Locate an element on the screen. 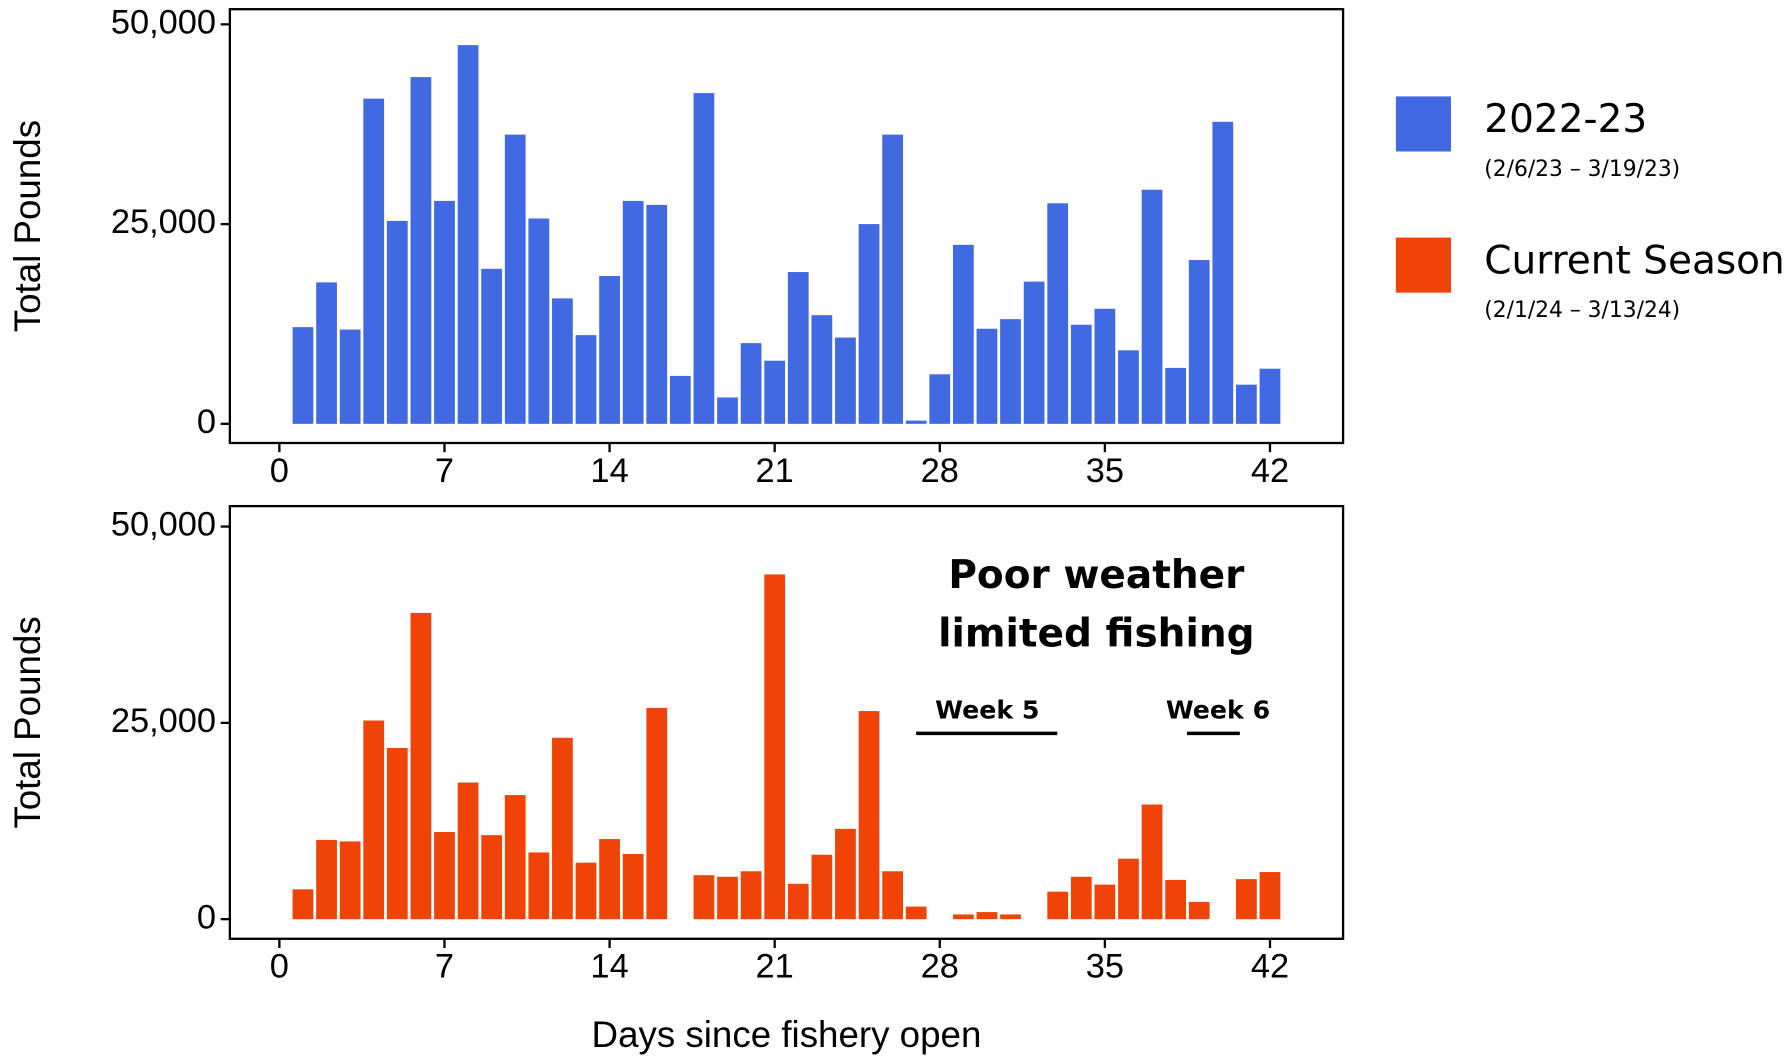 The width and height of the screenshot is (1791, 1057). annotation: Poor weather is located at coordinates (1096, 575).